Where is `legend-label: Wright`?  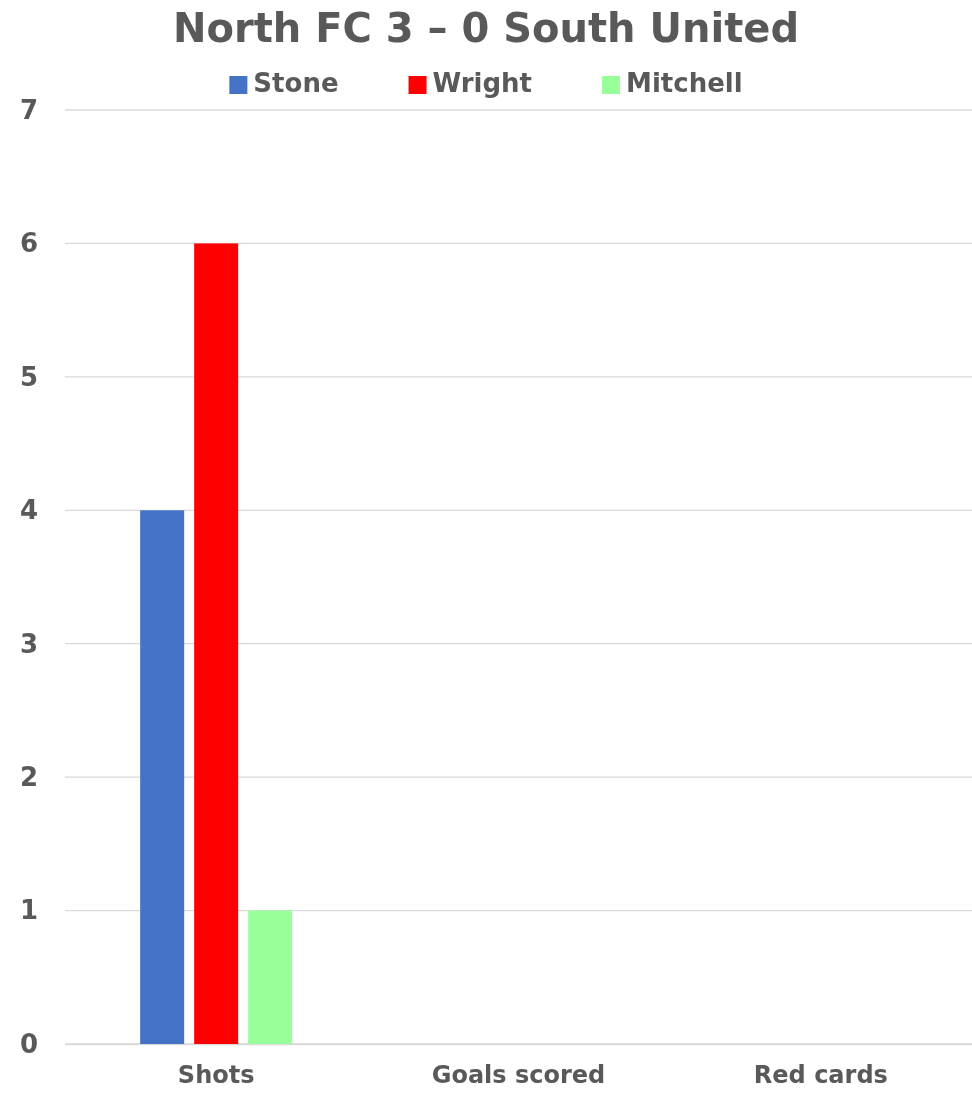
legend-label: Wright is located at coordinates (482, 83).